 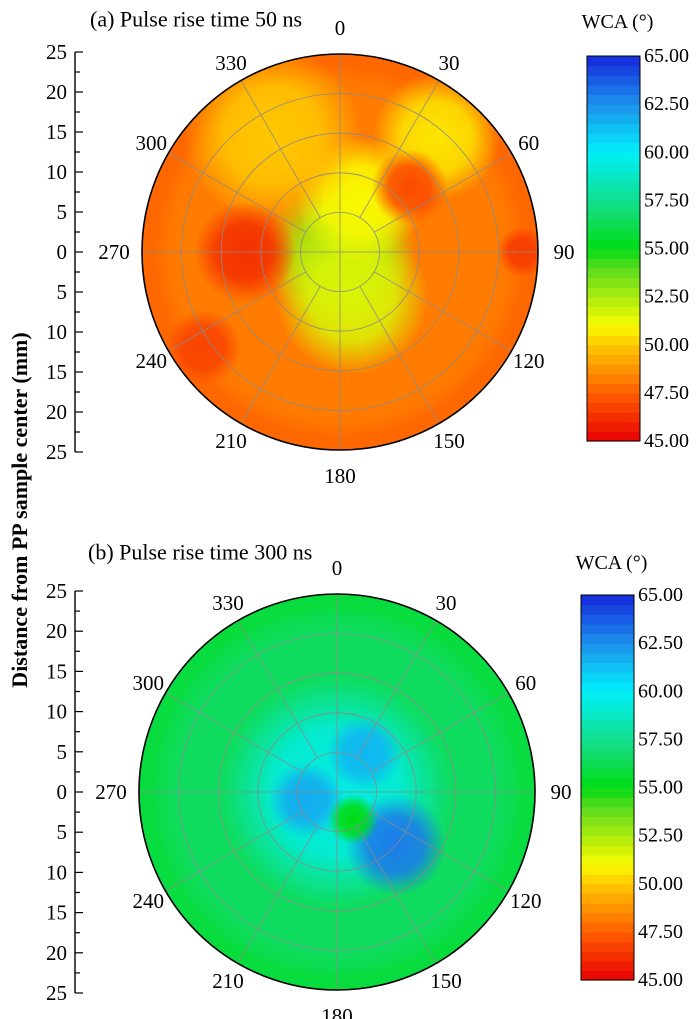 What do you see at coordinates (200, 552) in the screenshot?
I see `panel-title: (b) Pulse rise time 300 ns` at bounding box center [200, 552].